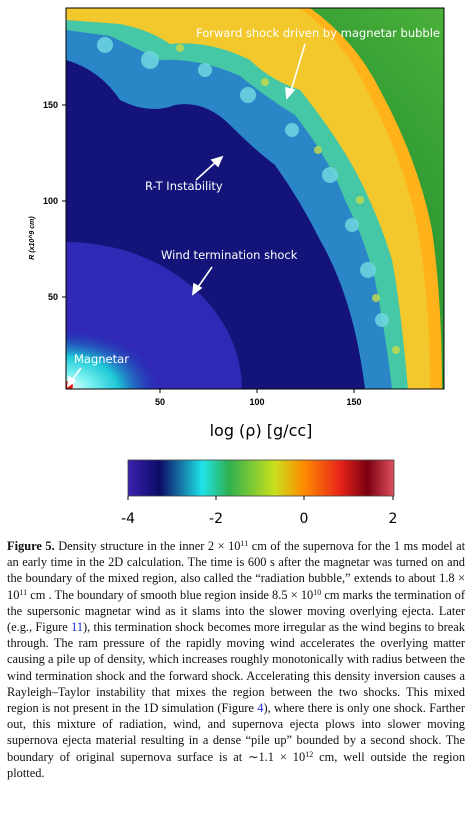  I want to click on colorbar-tick-neg2: -2, so click(216, 519).